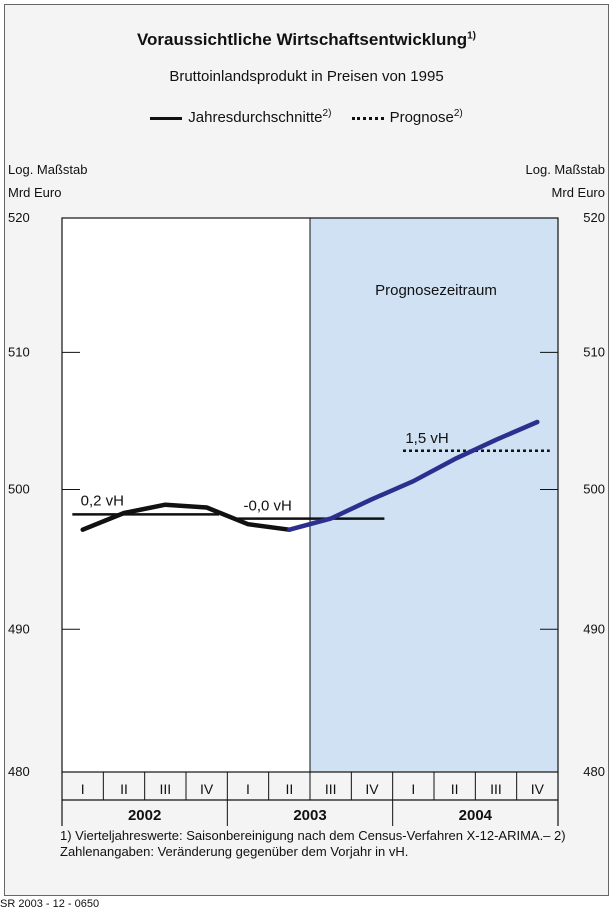  Describe the element at coordinates (186, 517) in the screenshot. I see `series-line-actual` at that location.